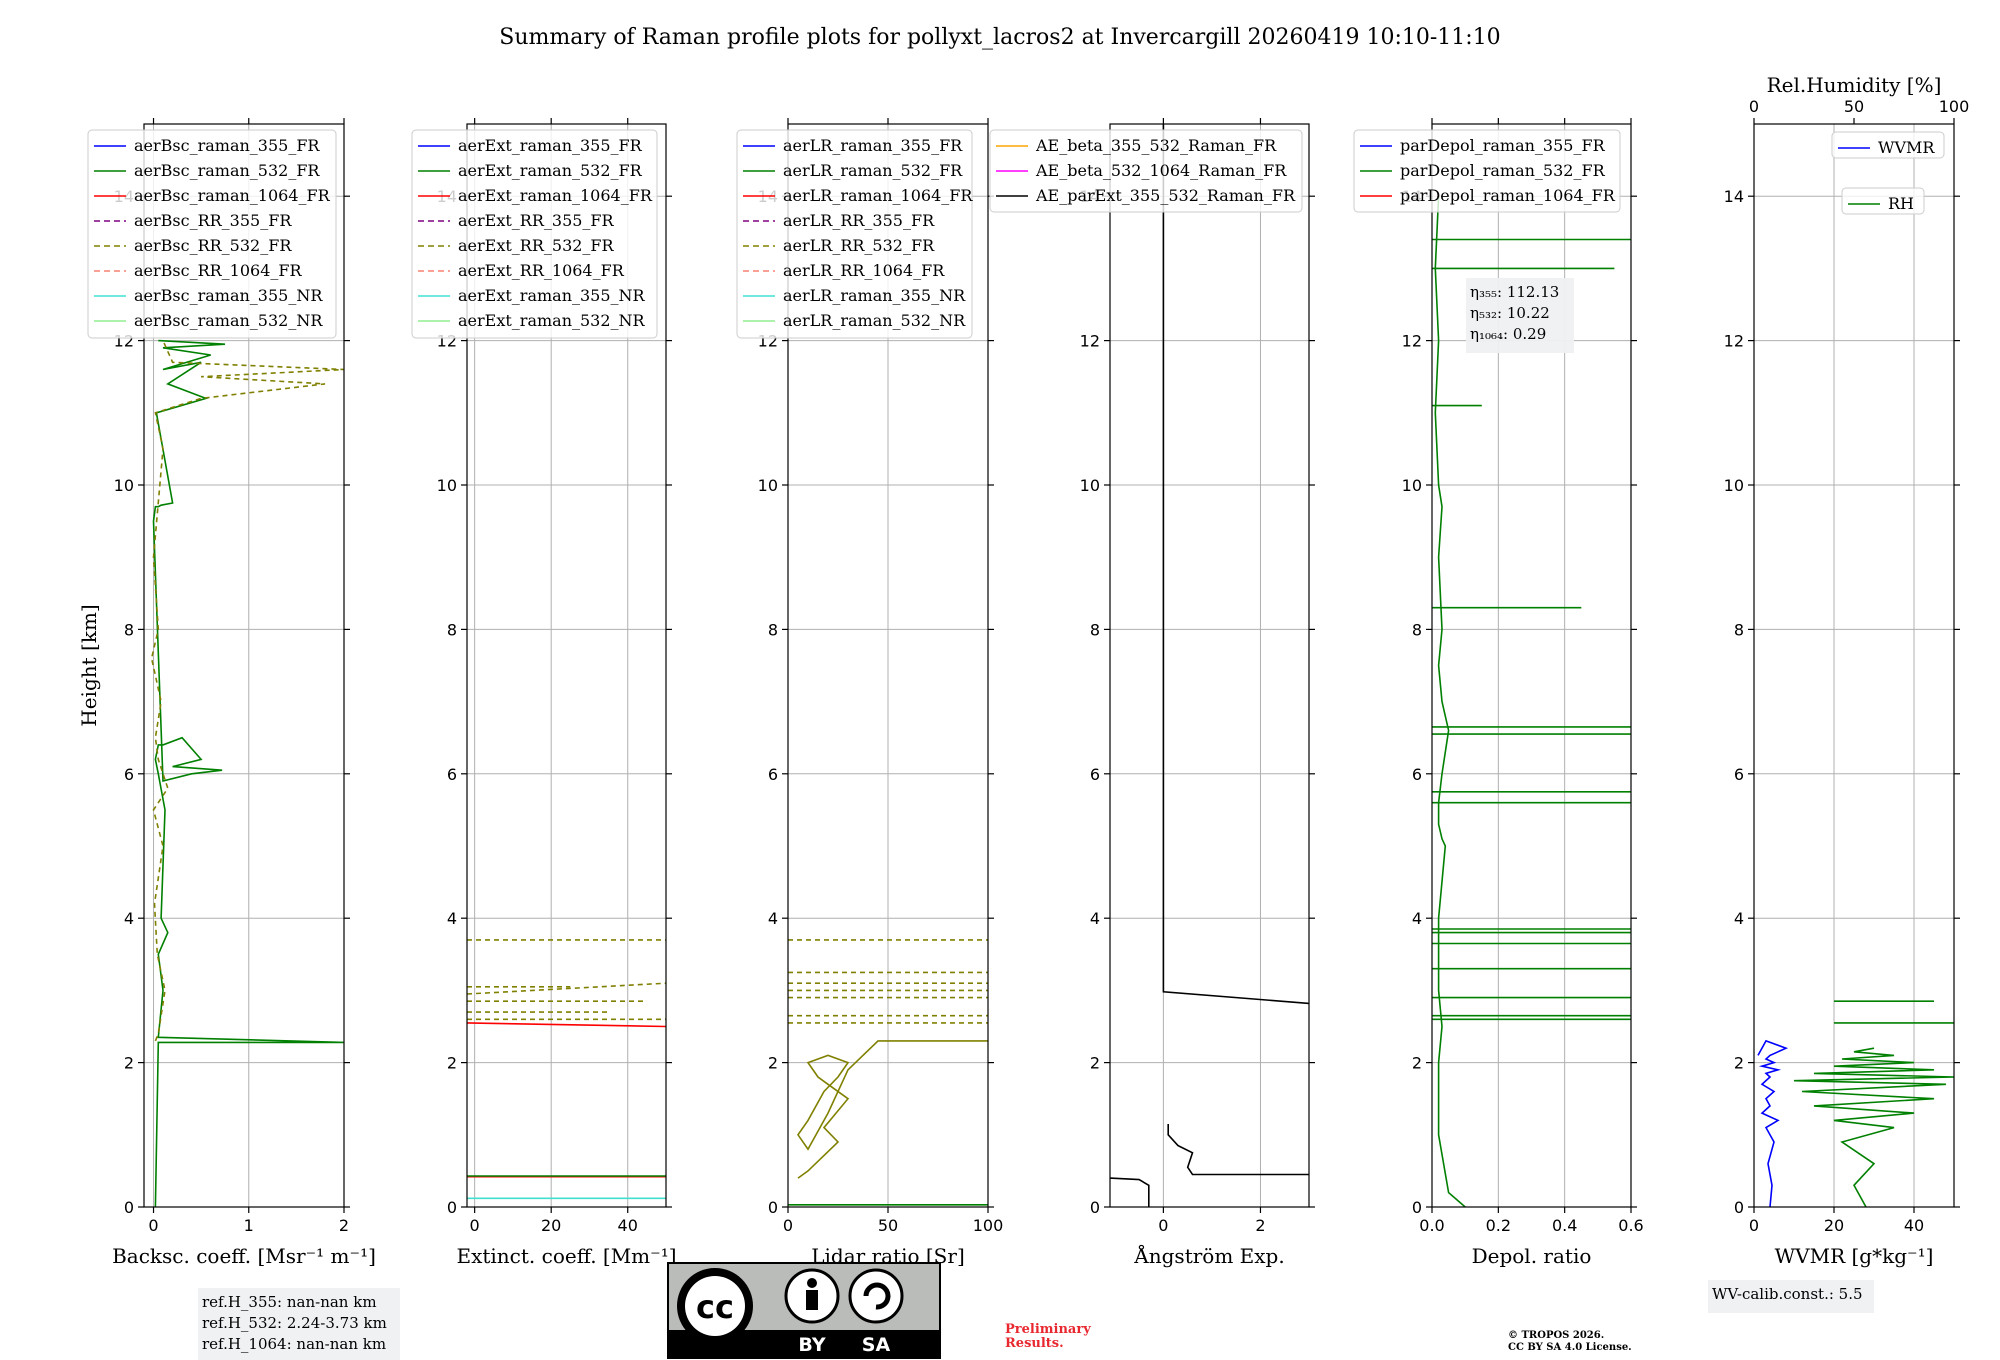 Image resolution: width=2000 pixels, height=1360 pixels. What do you see at coordinates (1208, 1255) in the screenshot?
I see `x-axis-label-ae: Ångström Exp.` at bounding box center [1208, 1255].